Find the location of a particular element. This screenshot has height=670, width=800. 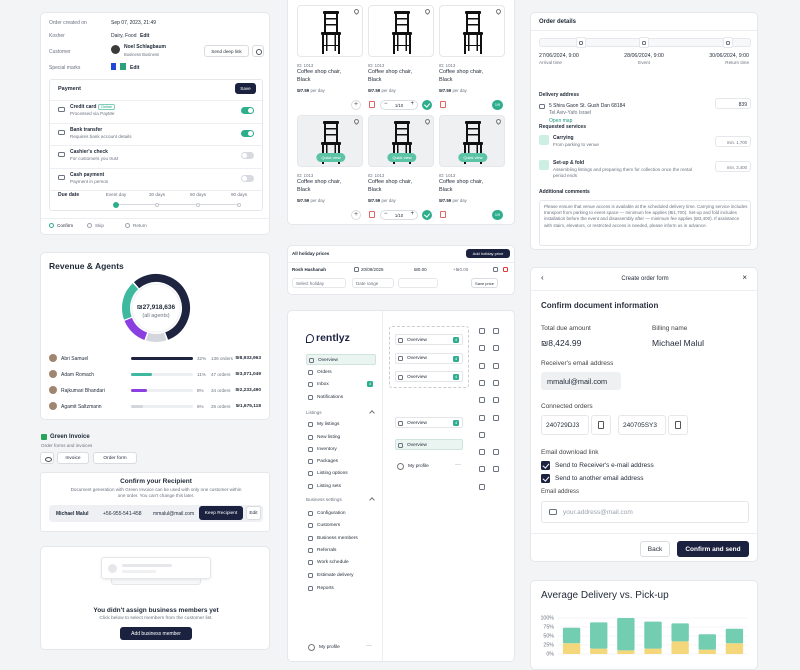

a: (all agents) is located at coordinates (156, 316).